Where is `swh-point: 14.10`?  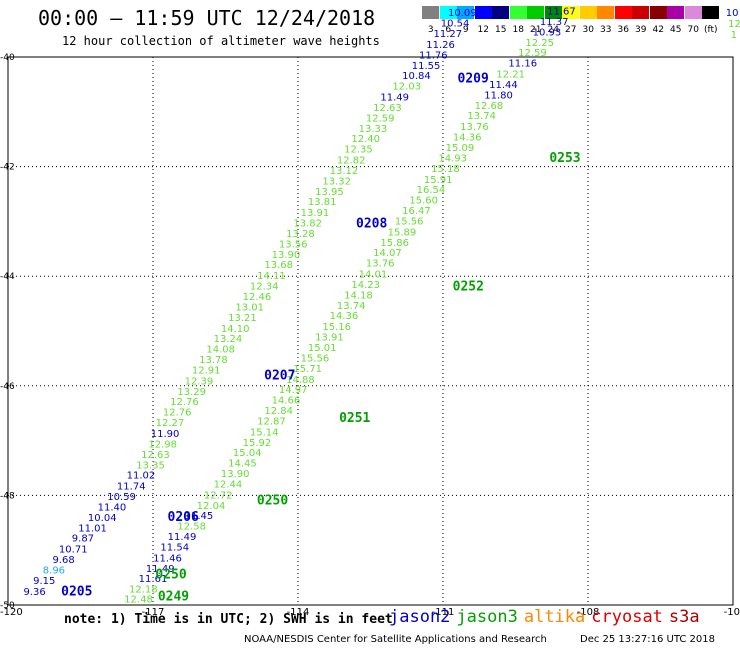
swh-point: 14.10 is located at coordinates (235, 329).